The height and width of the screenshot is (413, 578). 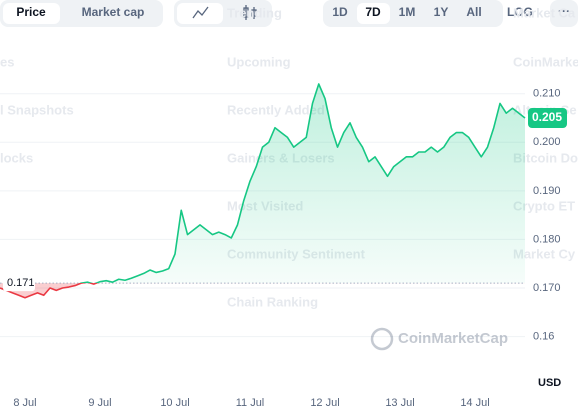 What do you see at coordinates (543, 336) in the screenshot?
I see `y-tick-label: 0.16` at bounding box center [543, 336].